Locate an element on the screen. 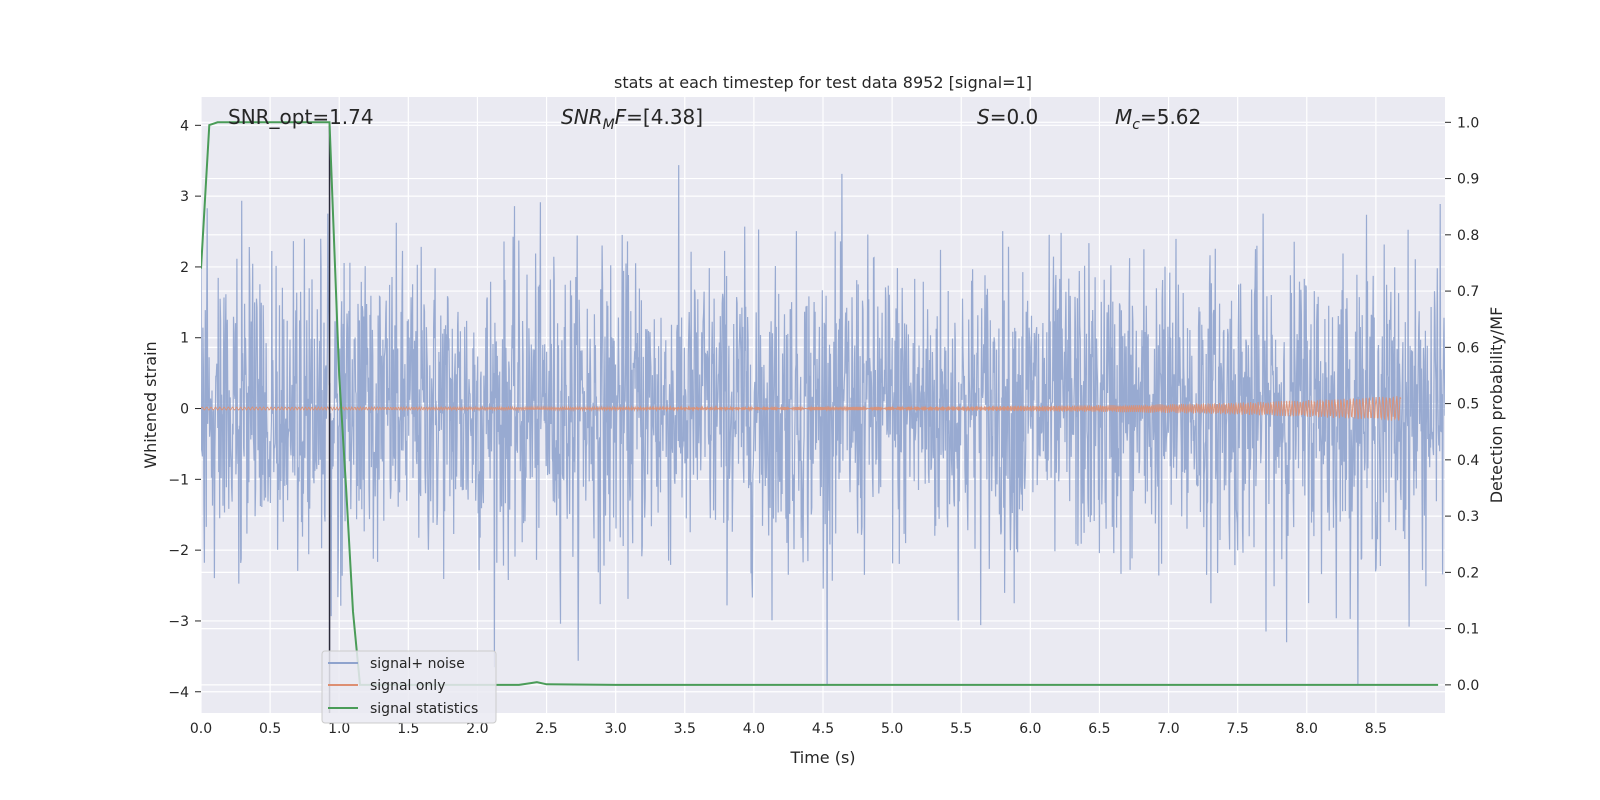  x-tick-label: 4.0 is located at coordinates (754, 729).